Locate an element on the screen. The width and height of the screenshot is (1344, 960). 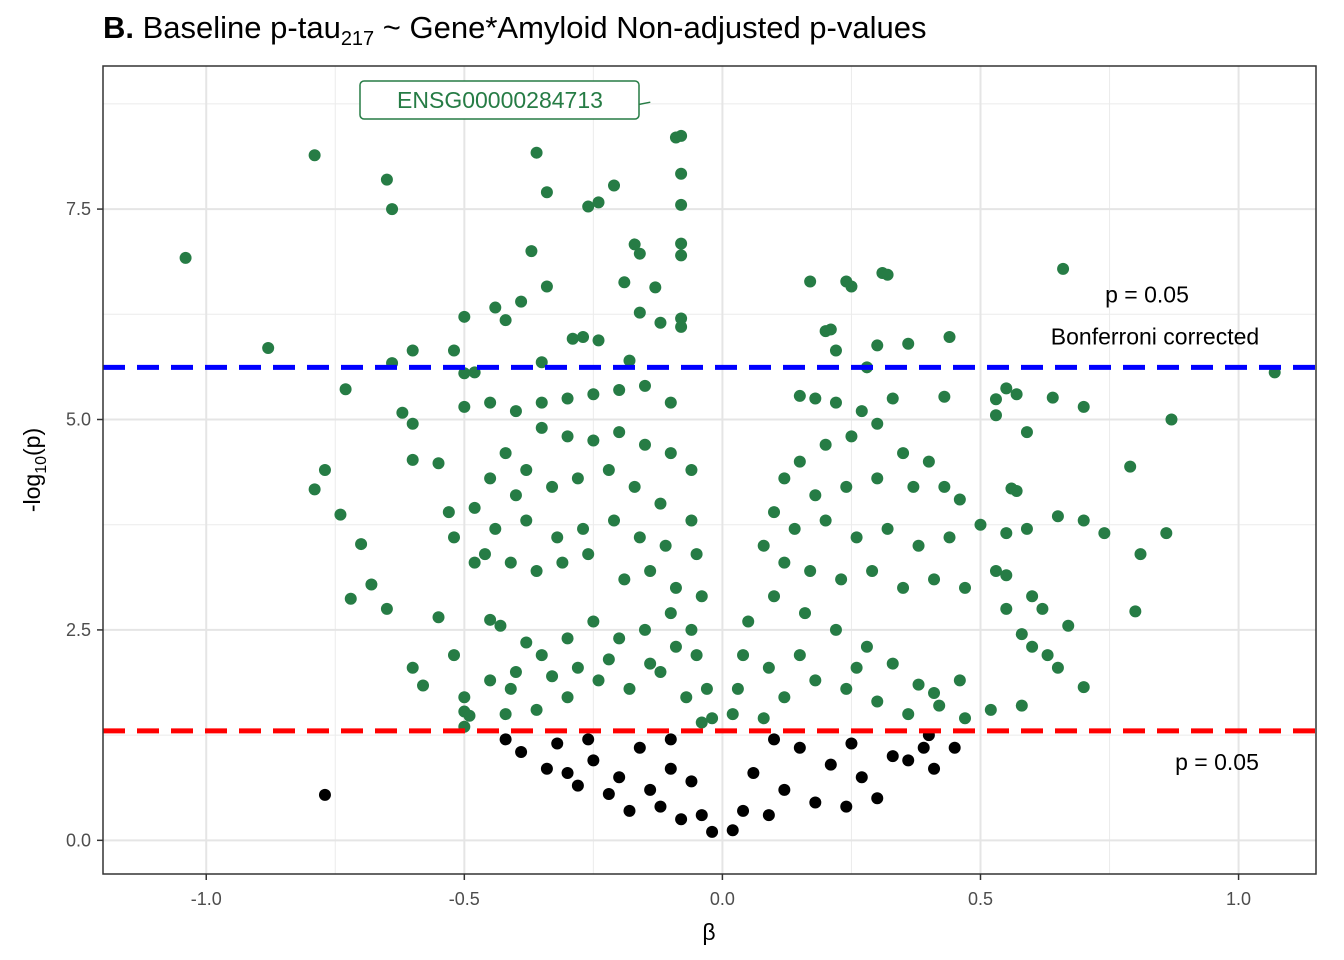
x-tick-label: 0.5 is located at coordinates (980, 899).